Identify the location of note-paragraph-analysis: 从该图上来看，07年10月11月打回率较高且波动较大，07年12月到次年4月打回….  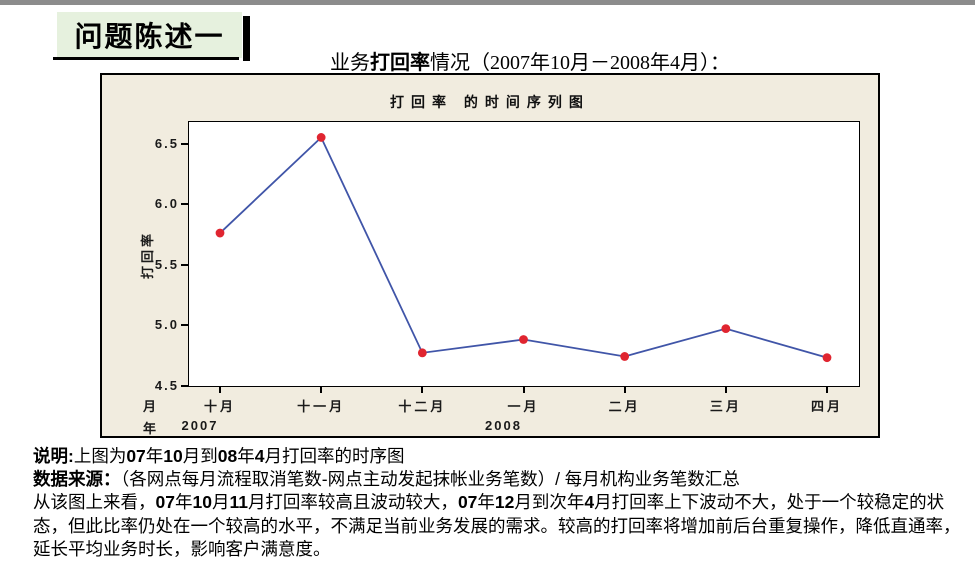
(502, 526).